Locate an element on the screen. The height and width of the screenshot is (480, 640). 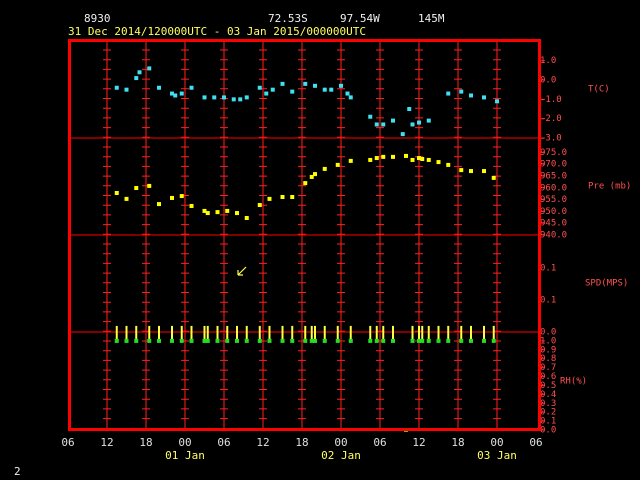
y-tick-label: 0.9 is located at coordinates (548, 350).